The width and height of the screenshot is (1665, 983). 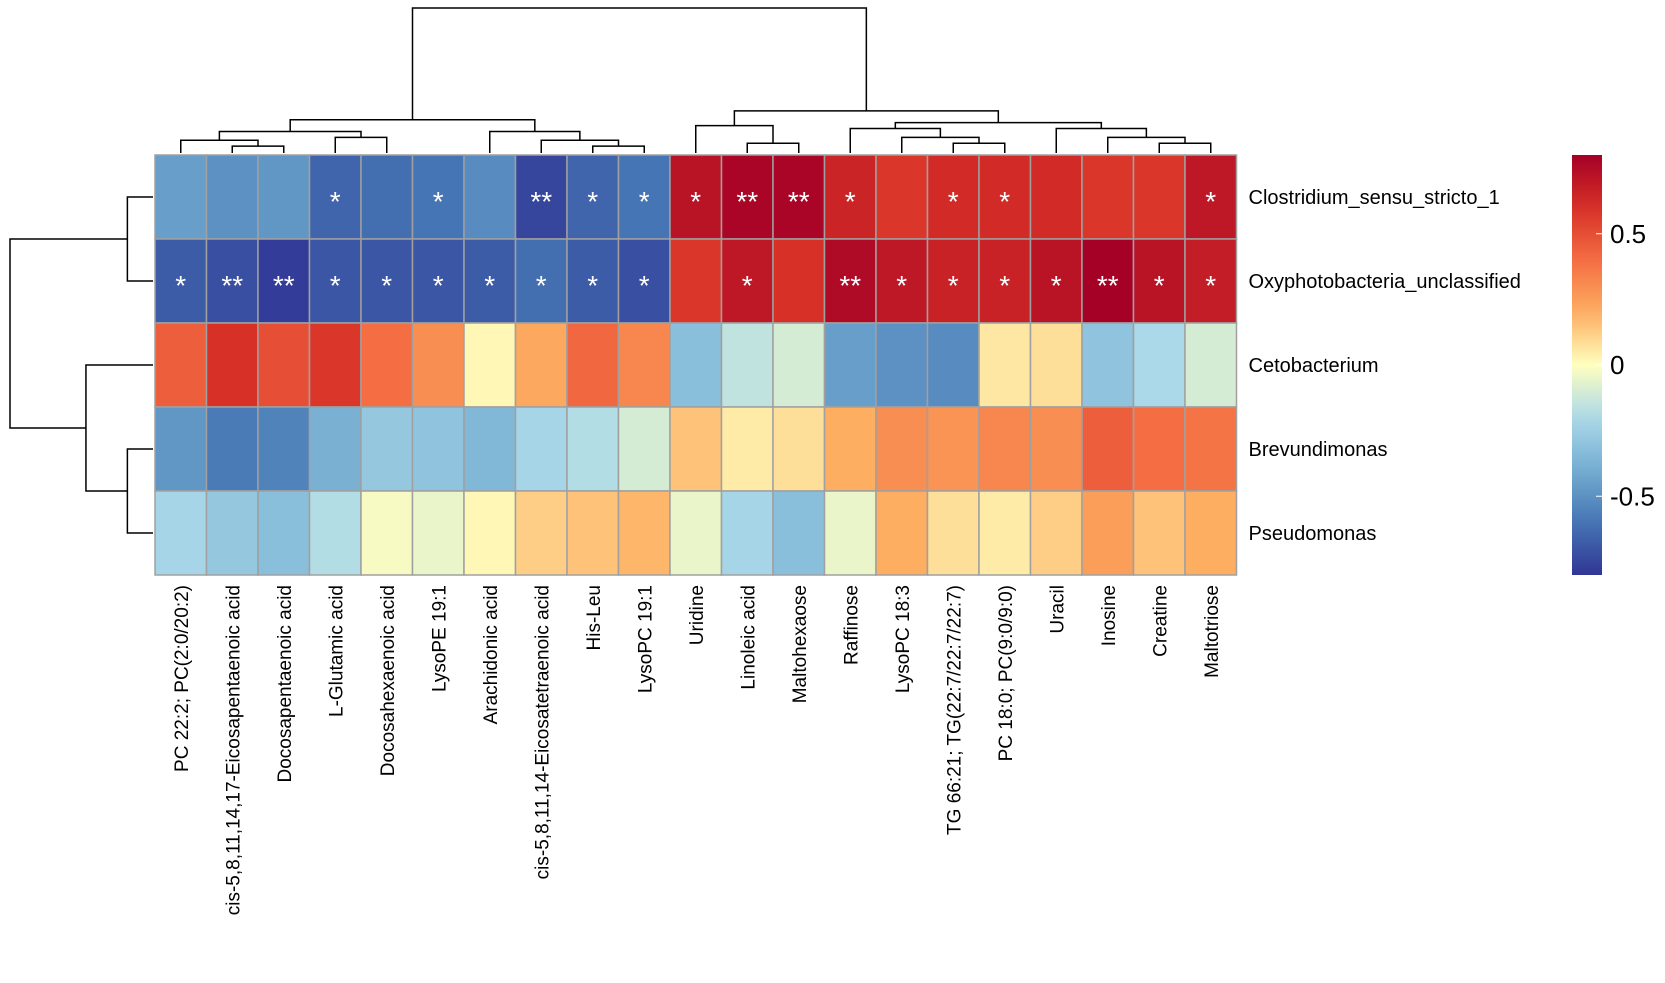 I want to click on column-label: His-Leu, so click(x=594, y=617).